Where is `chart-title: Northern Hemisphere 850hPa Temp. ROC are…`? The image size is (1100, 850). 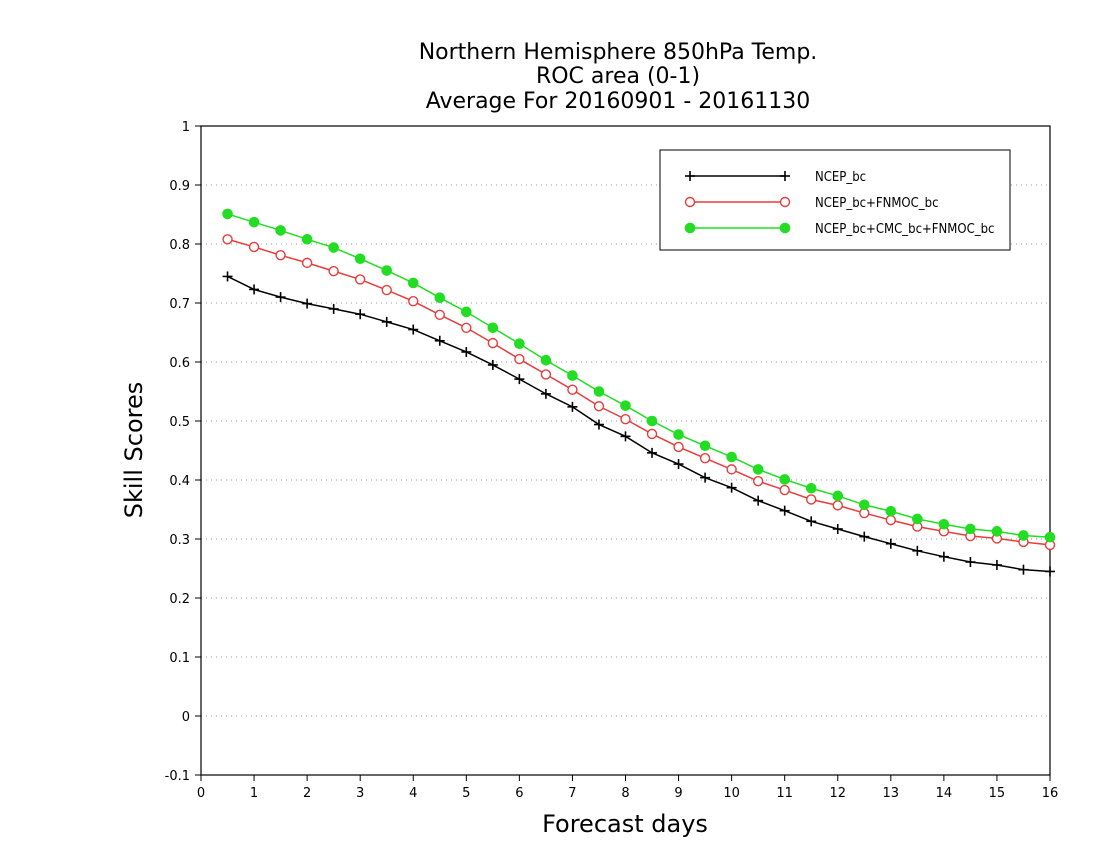 chart-title: Northern Hemisphere 850hPa Temp. ROC are… is located at coordinates (618, 77).